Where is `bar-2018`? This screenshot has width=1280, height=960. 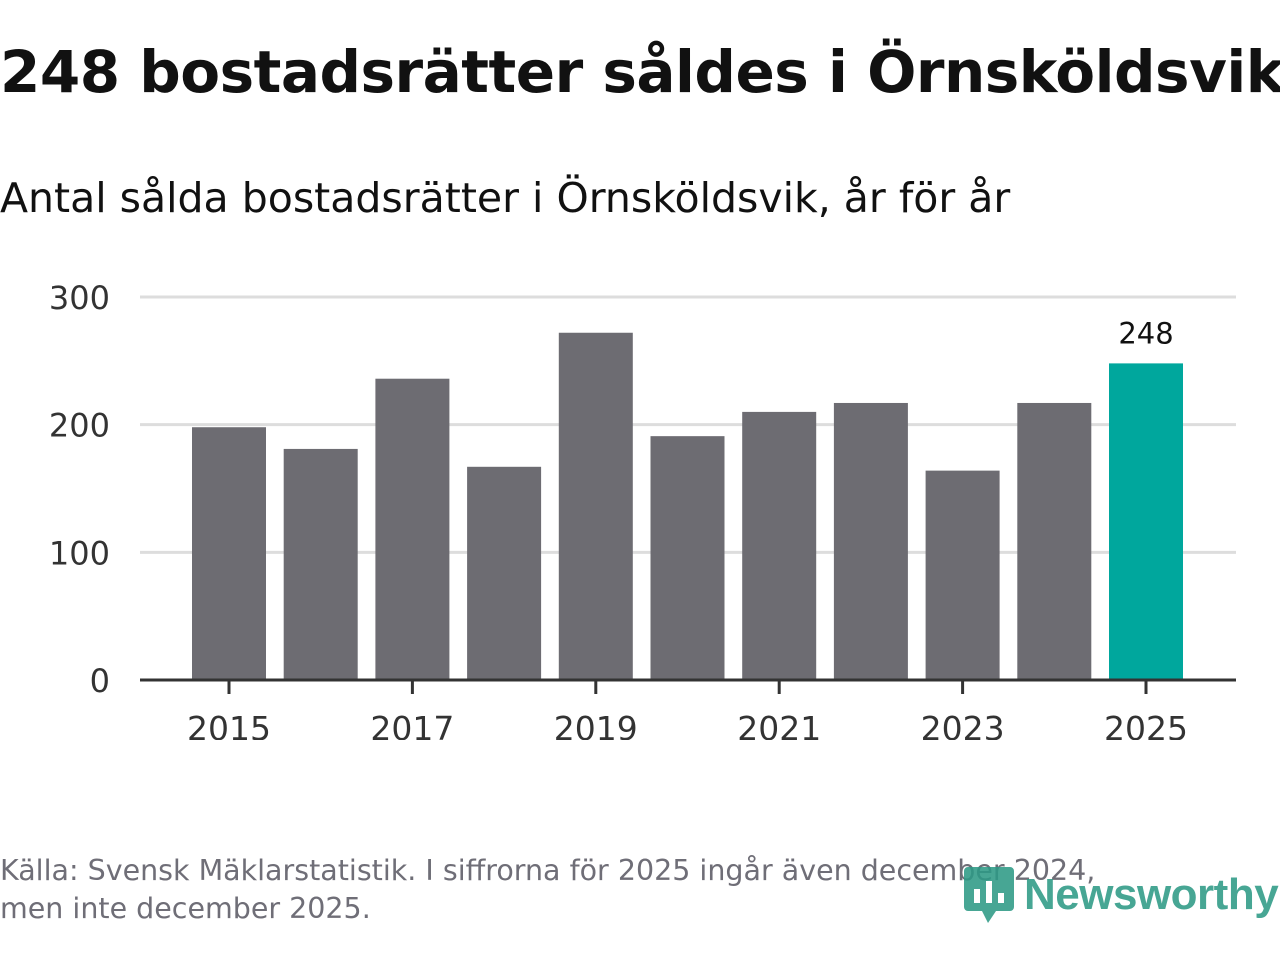
bar-2018 is located at coordinates (504, 573).